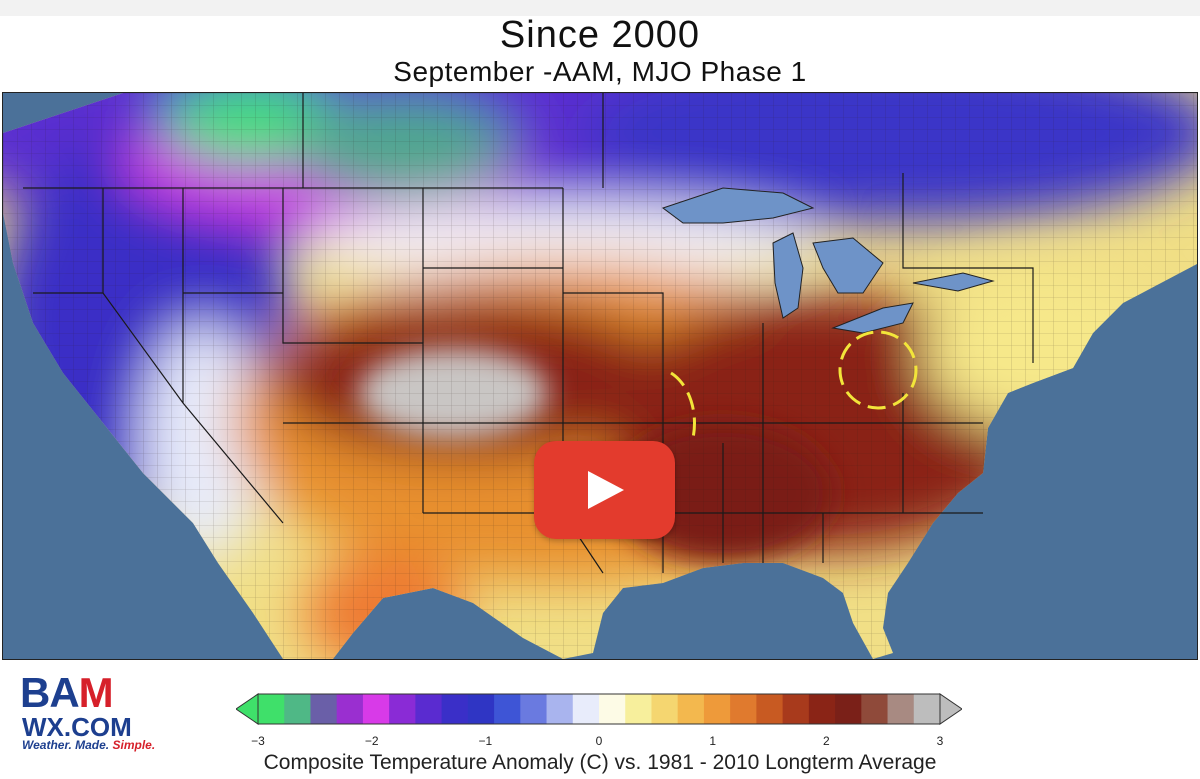  Describe the element at coordinates (951, 709) in the screenshot. I see `colorbar-arrow-max` at that location.